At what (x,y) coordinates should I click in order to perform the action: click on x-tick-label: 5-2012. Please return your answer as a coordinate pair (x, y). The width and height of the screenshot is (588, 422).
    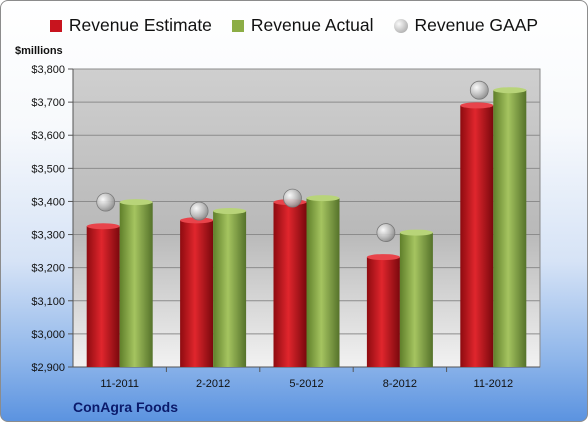
    Looking at the image, I should click on (306, 384).